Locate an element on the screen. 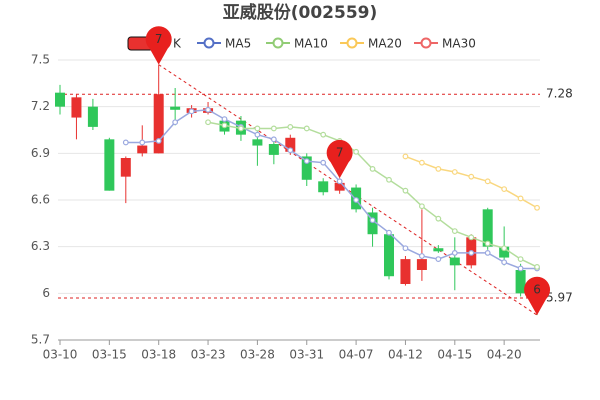 Image resolution: width=600 pixels, height=400 pixels. y-tick-label: 6.9 is located at coordinates (40, 153).